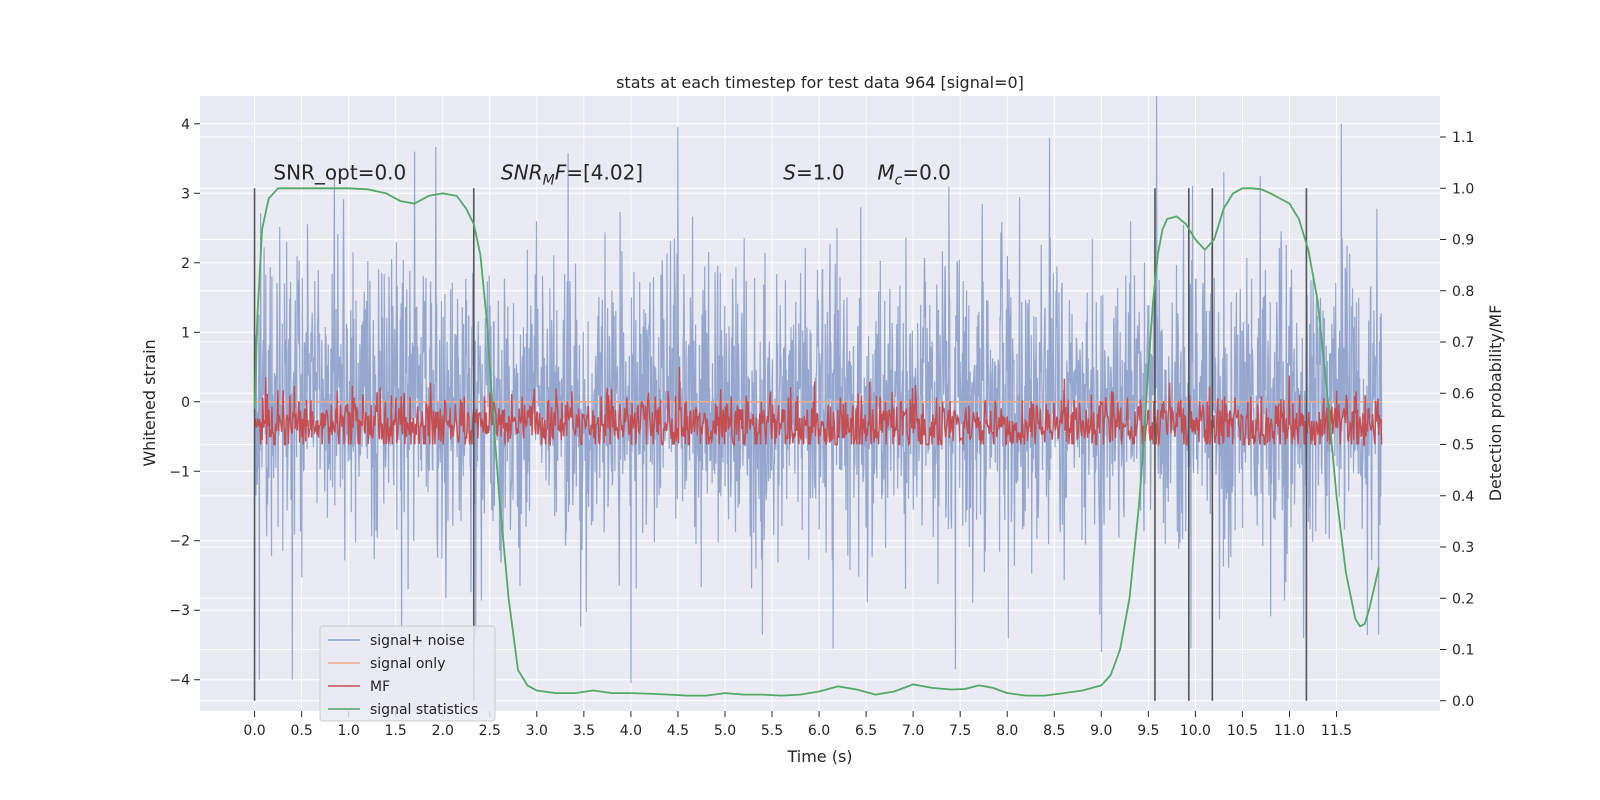  I want to click on annotation-value: =0.0, so click(926, 172).